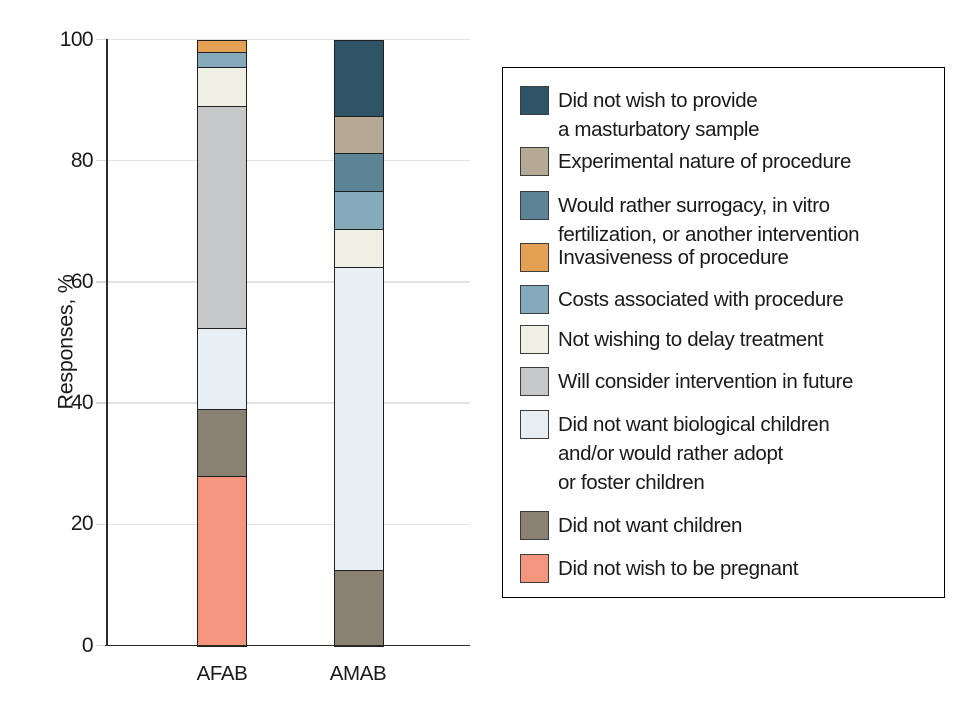  What do you see at coordinates (534, 100) in the screenshot?
I see `legend-swatch-masturbatory-sample` at bounding box center [534, 100].